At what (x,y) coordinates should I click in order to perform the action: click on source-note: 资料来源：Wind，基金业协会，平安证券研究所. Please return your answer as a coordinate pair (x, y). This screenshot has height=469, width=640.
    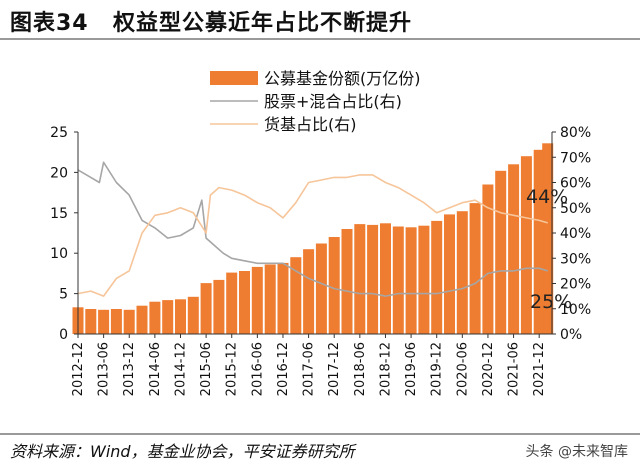
    Looking at the image, I should click on (182, 451).